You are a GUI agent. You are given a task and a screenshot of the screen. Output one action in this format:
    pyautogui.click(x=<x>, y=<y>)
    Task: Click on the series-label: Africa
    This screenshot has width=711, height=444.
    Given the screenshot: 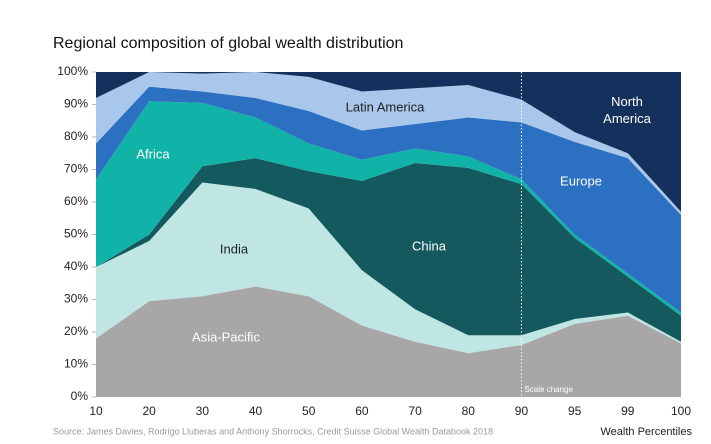 What is the action you would take?
    pyautogui.click(x=153, y=154)
    